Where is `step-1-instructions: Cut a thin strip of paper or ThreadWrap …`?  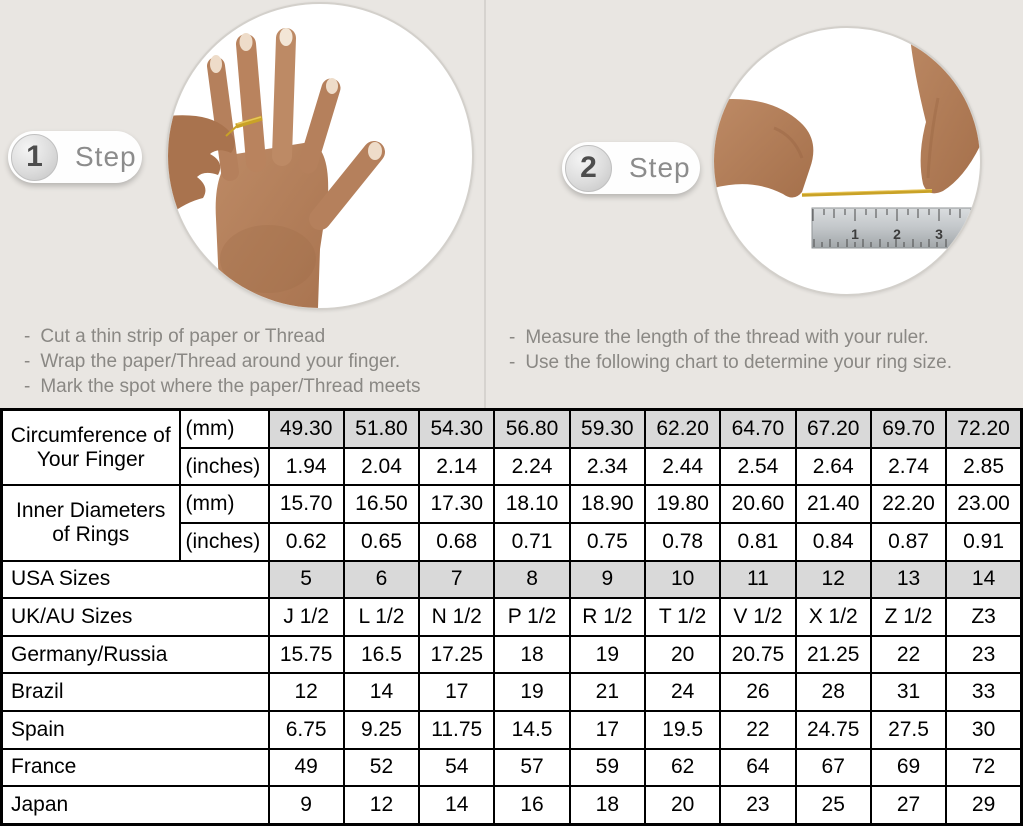 step-1-instructions: Cut a thin strip of paper or ThreadWrap … is located at coordinates (257, 361).